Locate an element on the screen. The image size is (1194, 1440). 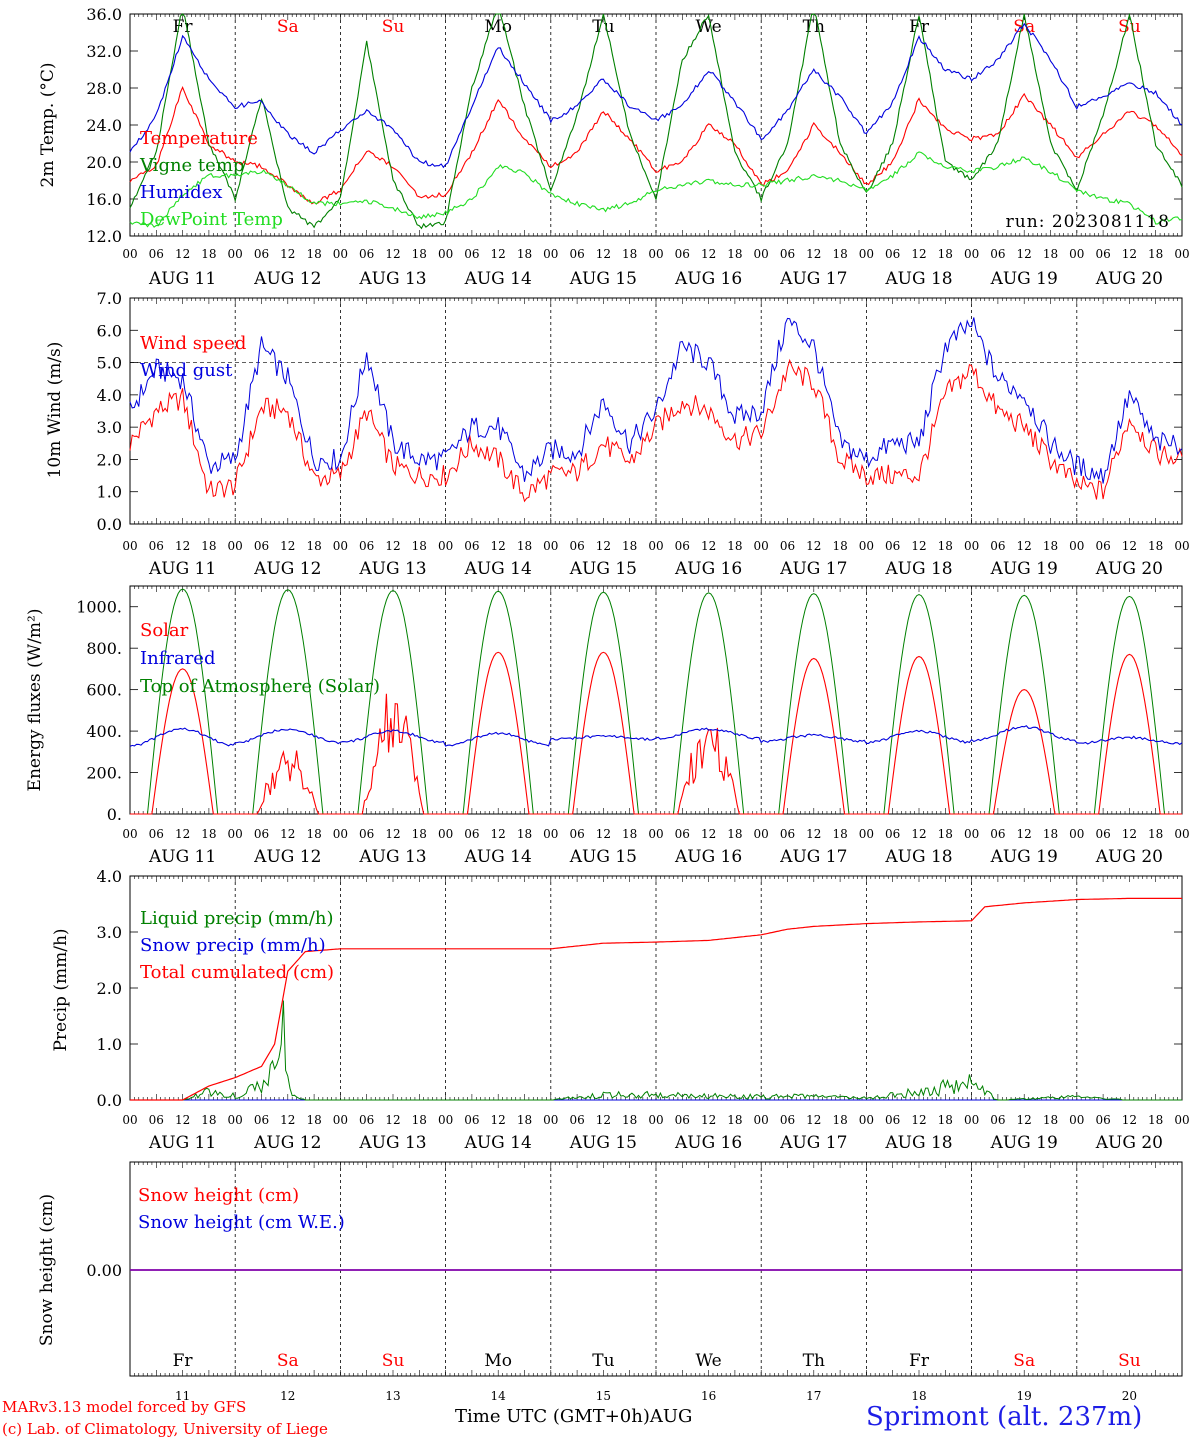
legend-snow-height-cm-: Snow height (cm) is located at coordinates (218, 1195).